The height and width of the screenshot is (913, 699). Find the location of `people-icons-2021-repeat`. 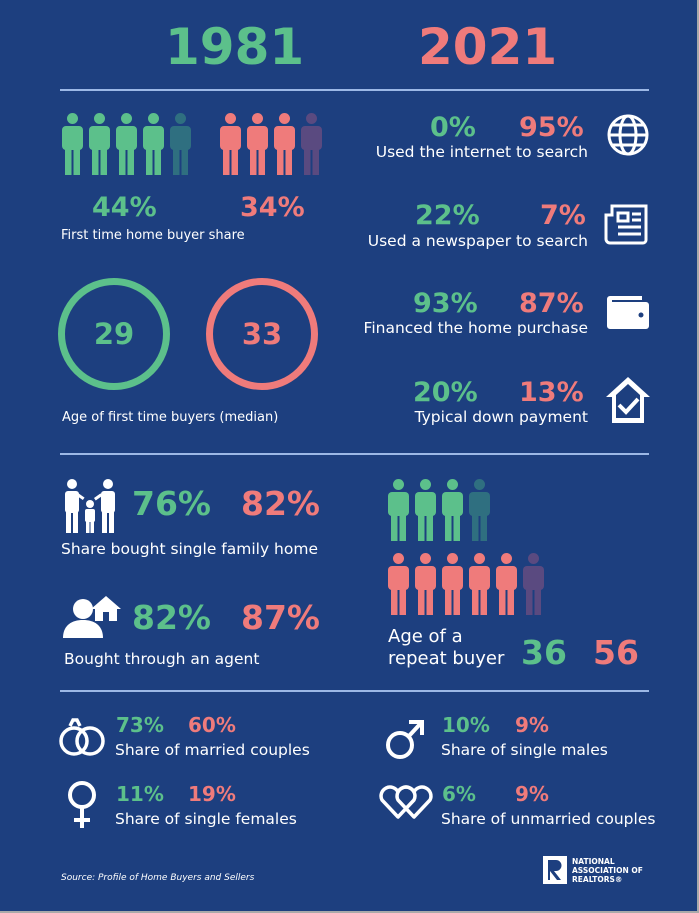

people-icons-2021-repeat is located at coordinates (466, 584).